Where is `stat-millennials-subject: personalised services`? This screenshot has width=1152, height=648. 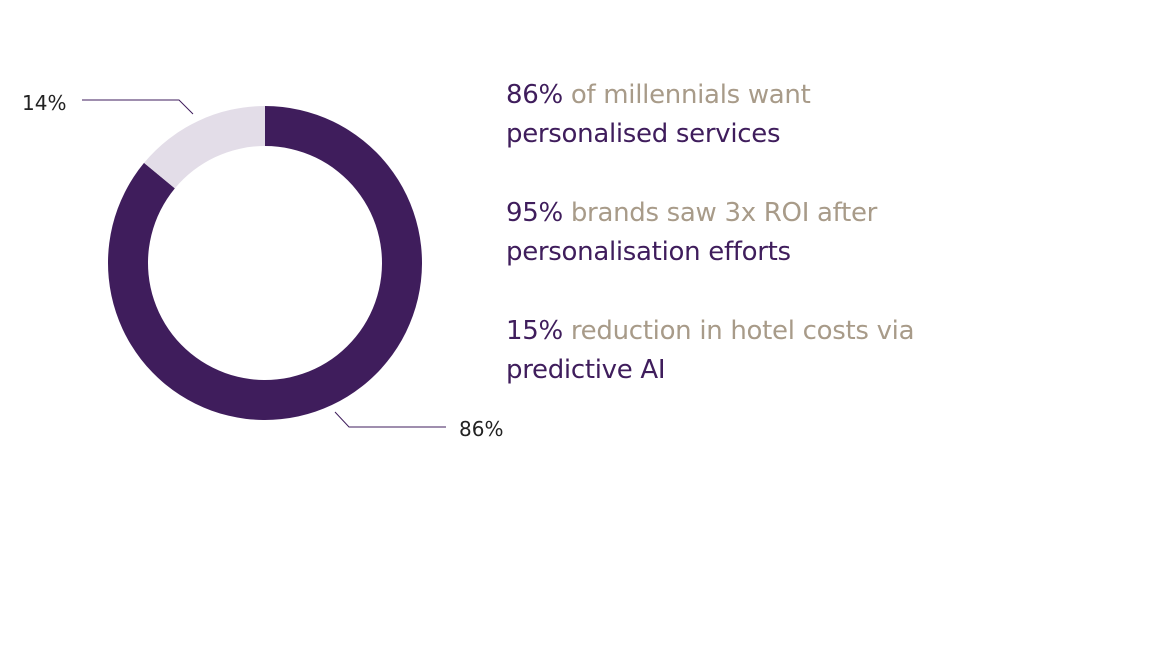 stat-millennials-subject: personalised services is located at coordinates (643, 134).